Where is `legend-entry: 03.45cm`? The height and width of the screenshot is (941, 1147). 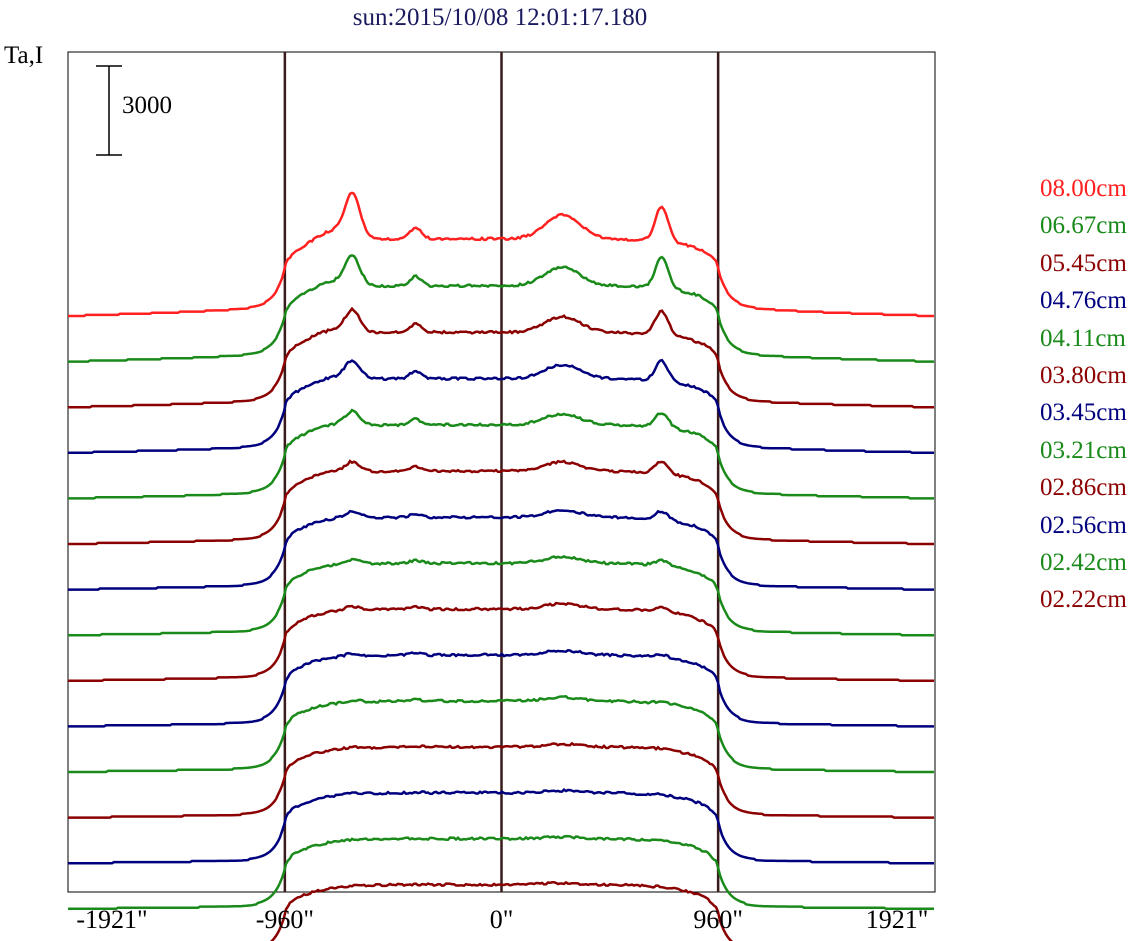
legend-entry: 03.45cm is located at coordinates (1083, 413).